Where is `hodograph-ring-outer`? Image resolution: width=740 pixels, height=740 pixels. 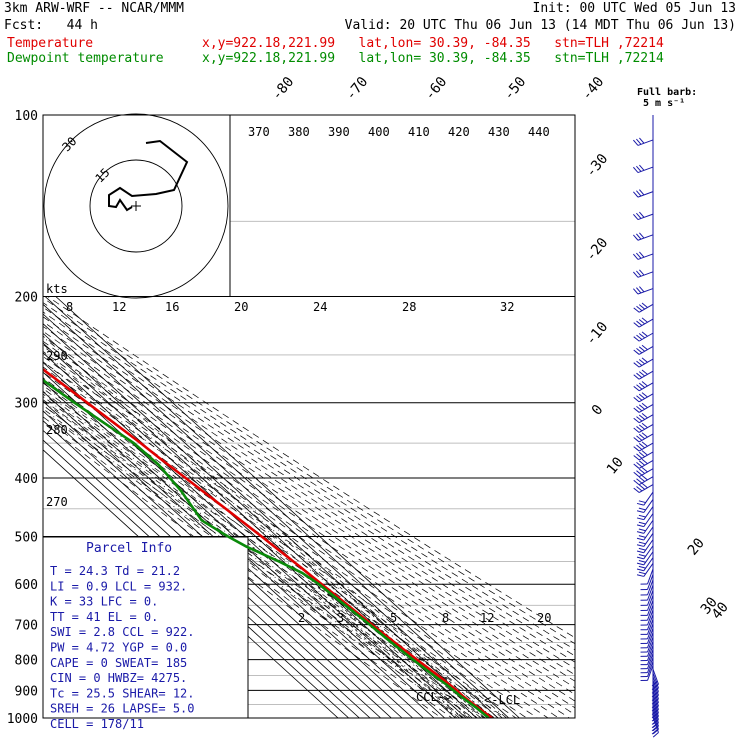 hodograph-ring-outer is located at coordinates (136, 206).